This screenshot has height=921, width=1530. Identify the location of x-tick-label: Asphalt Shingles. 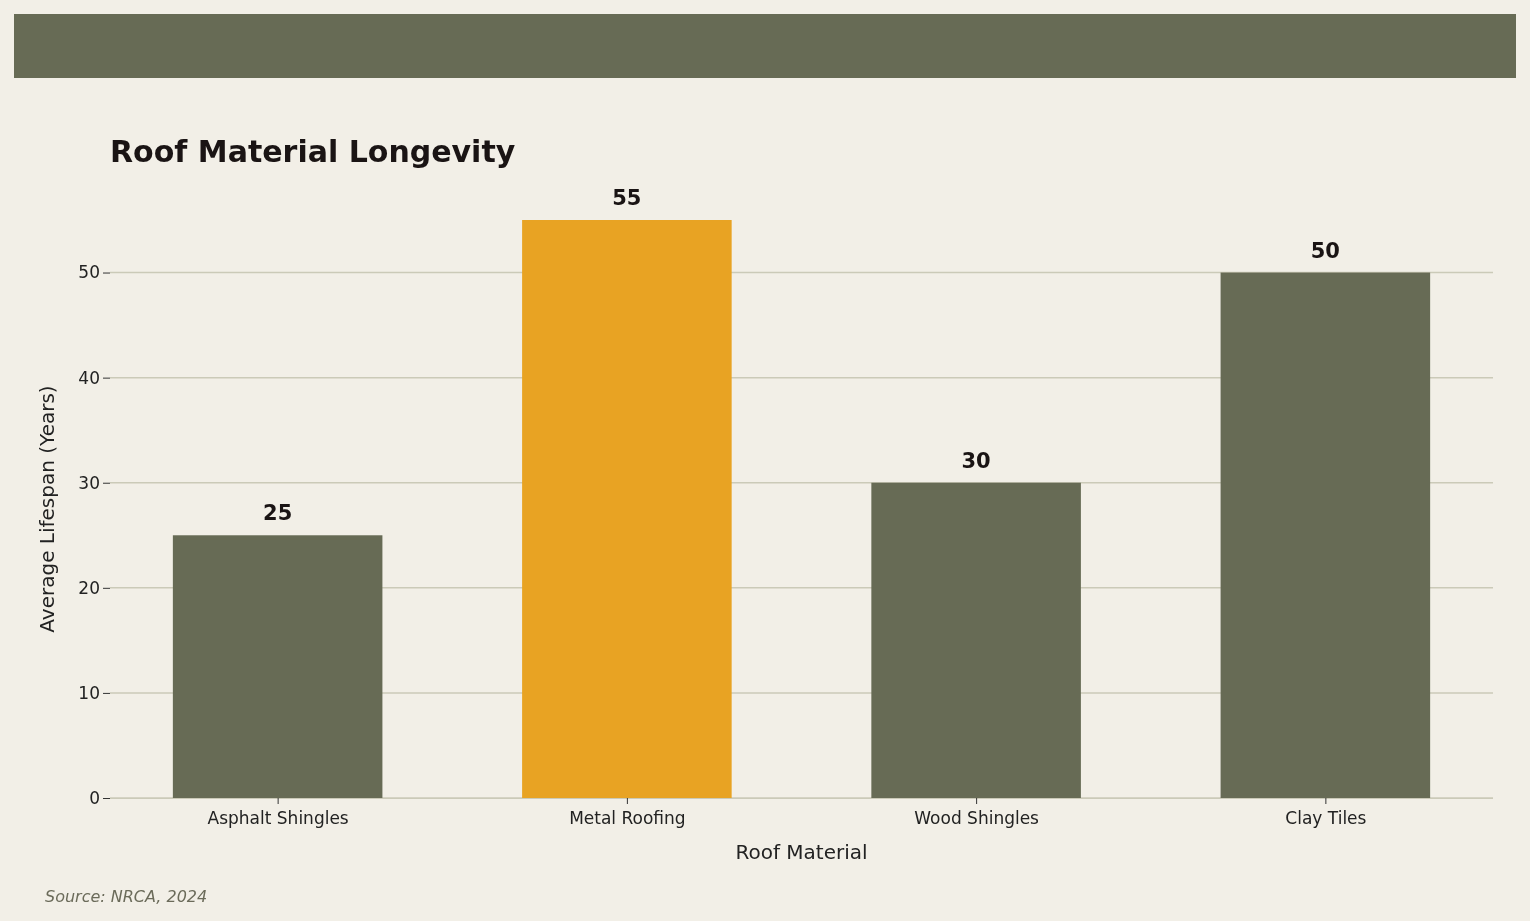
(278, 818).